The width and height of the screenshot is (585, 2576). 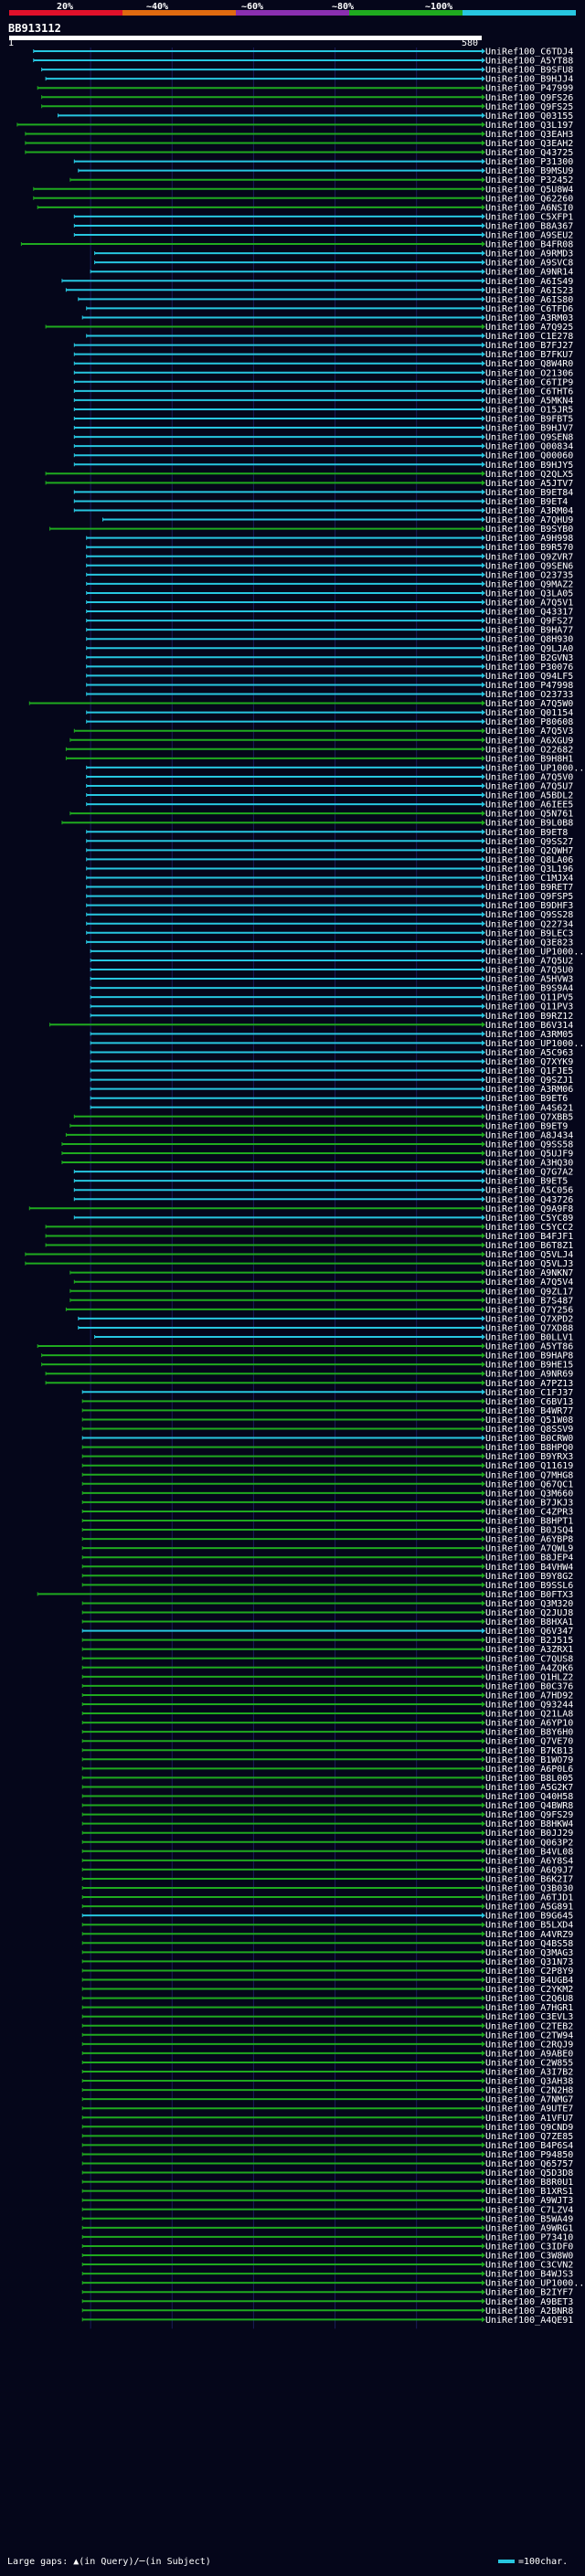 I want to click on hit-label: UniRef100_B4VL08, so click(x=529, y=1852).